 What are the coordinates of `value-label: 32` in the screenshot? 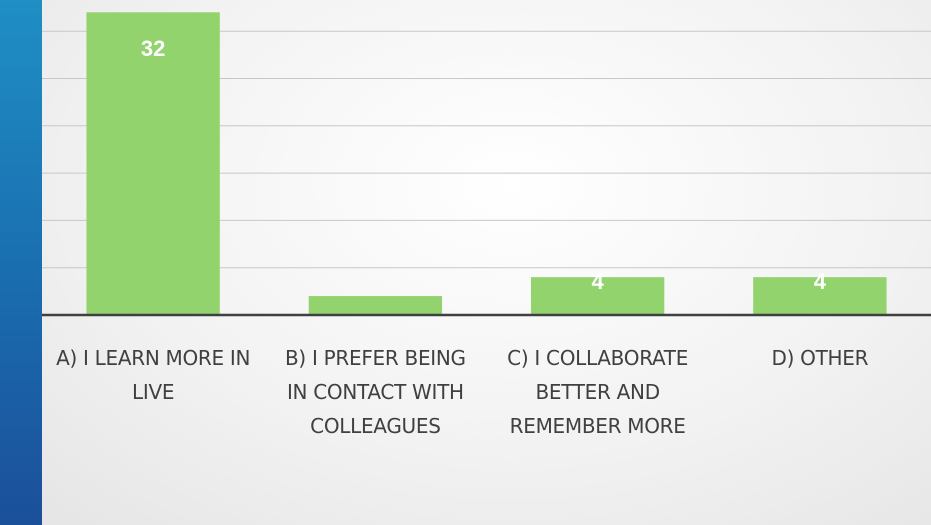 It's located at (153, 48).